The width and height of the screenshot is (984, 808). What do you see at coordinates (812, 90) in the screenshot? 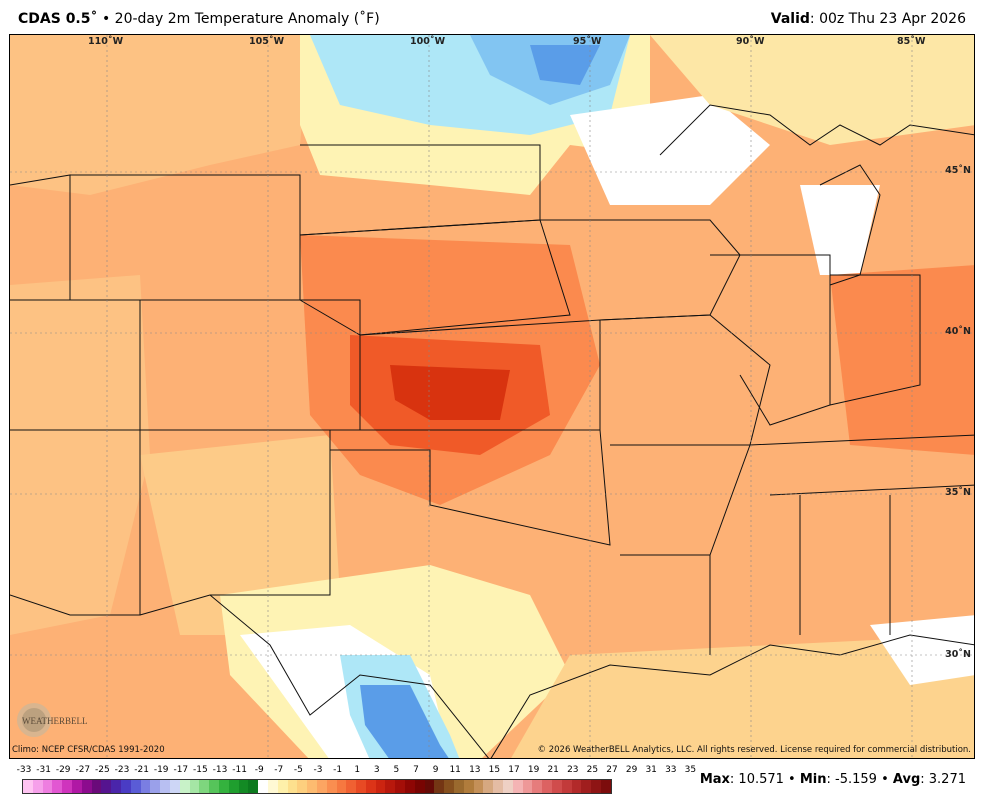
I see `northeast-light-field` at bounding box center [812, 90].